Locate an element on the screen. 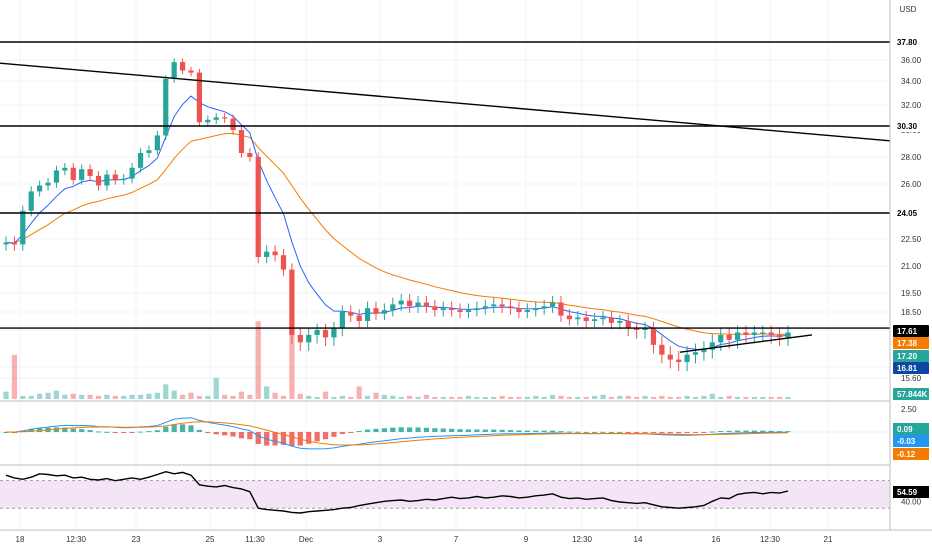 This screenshot has width=932, height=550. price-tick-label: 34.00 is located at coordinates (911, 81).